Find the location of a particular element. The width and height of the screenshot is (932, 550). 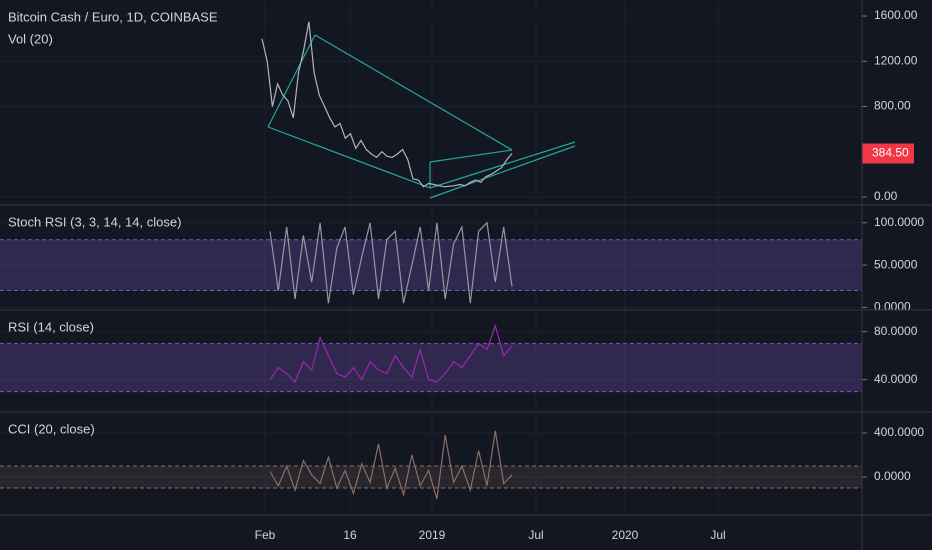

x-tick-label: 2020 is located at coordinates (625, 535).